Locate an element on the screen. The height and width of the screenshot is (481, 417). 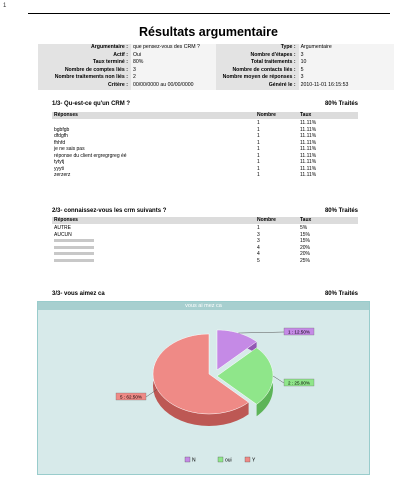
row-reponse: bgbfgb is located at coordinates (62, 129).